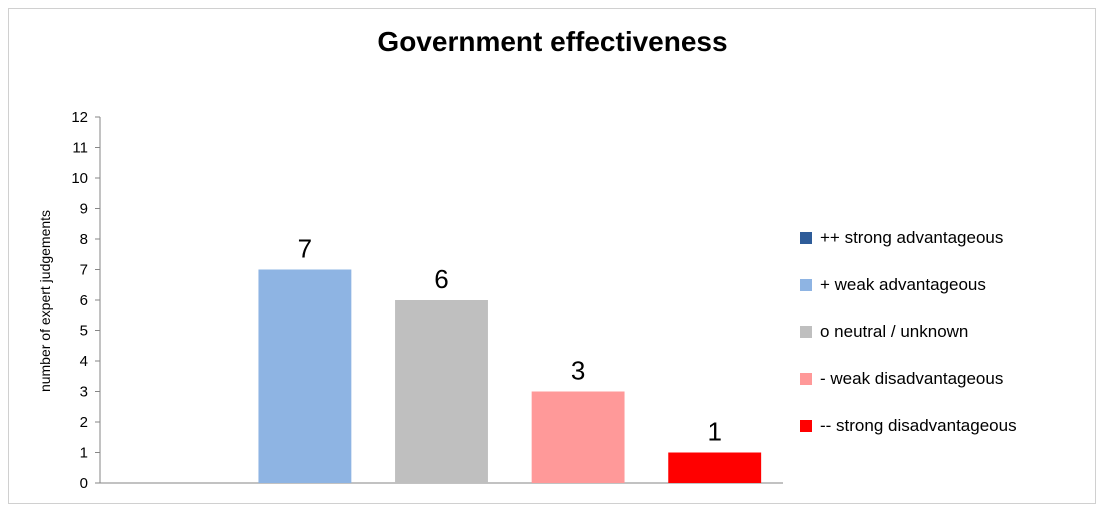 The width and height of the screenshot is (1105, 513). I want to click on y-tick-label: 6, so click(84, 300).